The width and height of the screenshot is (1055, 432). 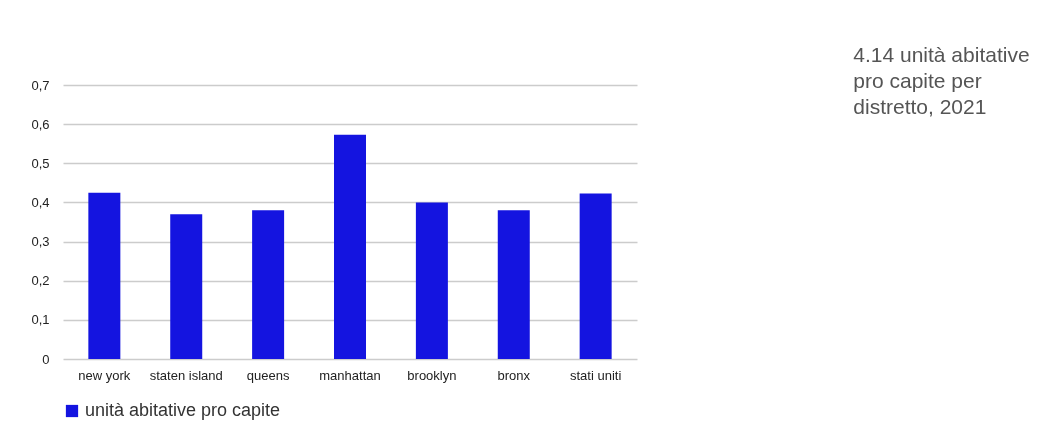 What do you see at coordinates (268, 375) in the screenshot?
I see `x-tick-label: queens` at bounding box center [268, 375].